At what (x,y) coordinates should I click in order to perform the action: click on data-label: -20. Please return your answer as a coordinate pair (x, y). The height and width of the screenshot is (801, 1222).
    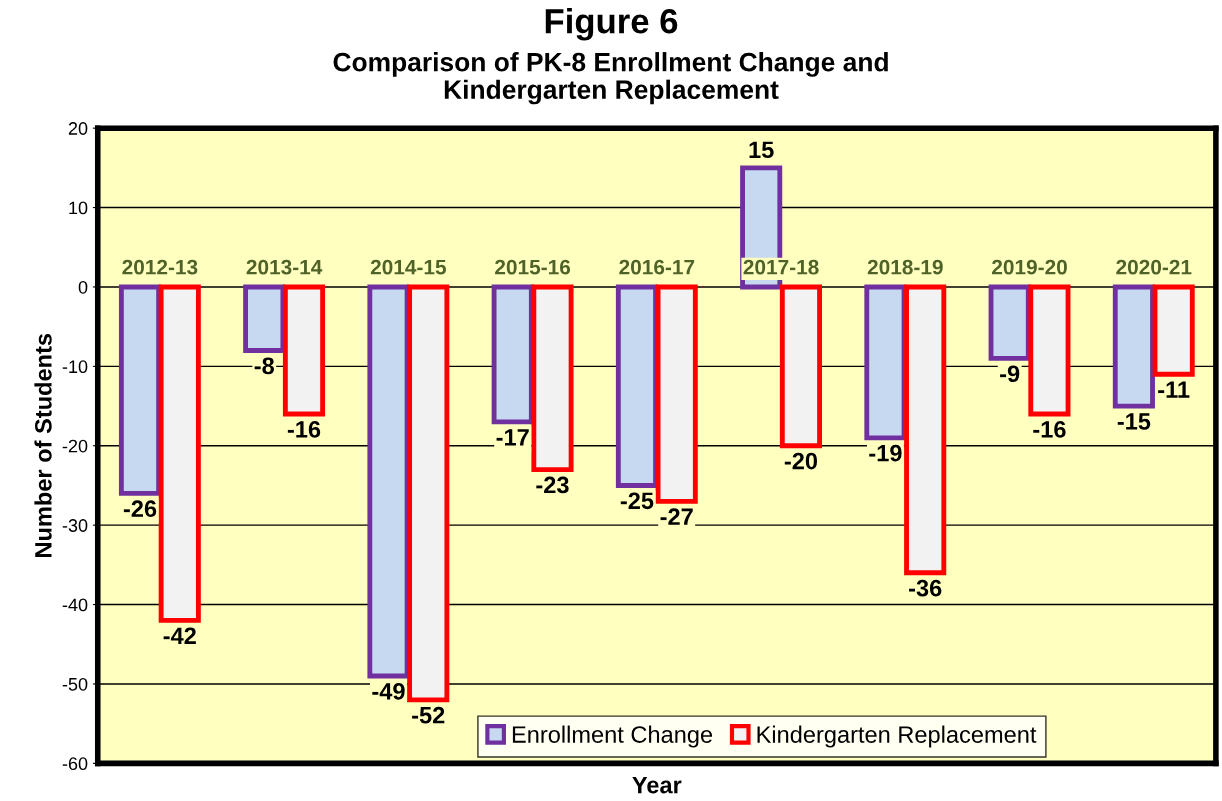
    Looking at the image, I should click on (801, 461).